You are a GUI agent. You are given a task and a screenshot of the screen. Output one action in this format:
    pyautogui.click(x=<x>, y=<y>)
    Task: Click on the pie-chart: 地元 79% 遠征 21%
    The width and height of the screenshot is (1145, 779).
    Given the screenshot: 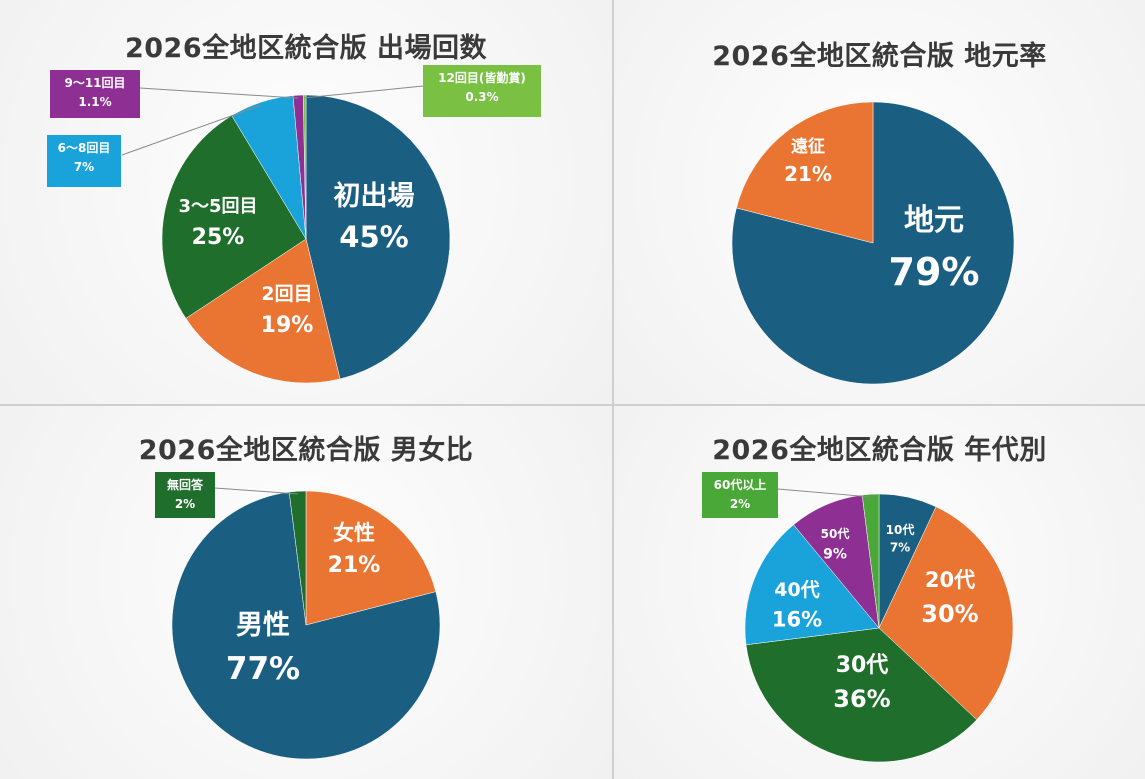 What is the action you would take?
    pyautogui.click(x=873, y=243)
    